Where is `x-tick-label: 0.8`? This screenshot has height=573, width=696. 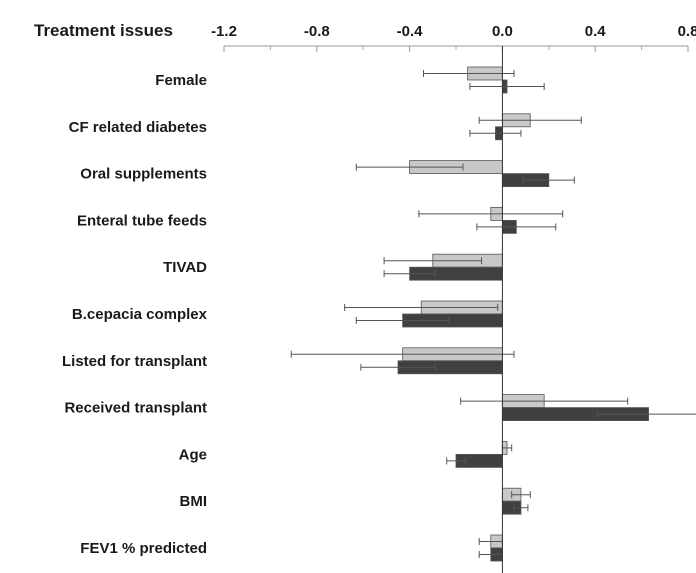
x-tick-label: 0.8 is located at coordinates (687, 31).